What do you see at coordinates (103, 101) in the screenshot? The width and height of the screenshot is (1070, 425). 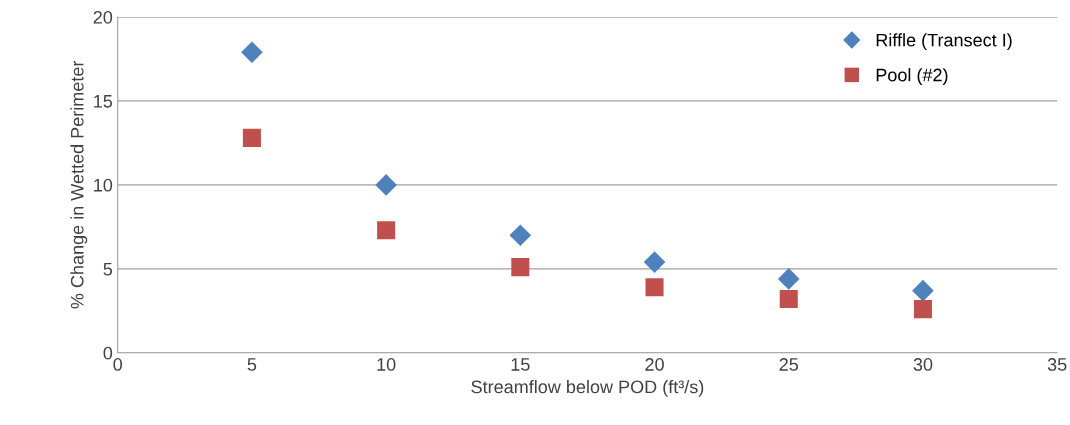 I see `y-tick-label: 15` at bounding box center [103, 101].